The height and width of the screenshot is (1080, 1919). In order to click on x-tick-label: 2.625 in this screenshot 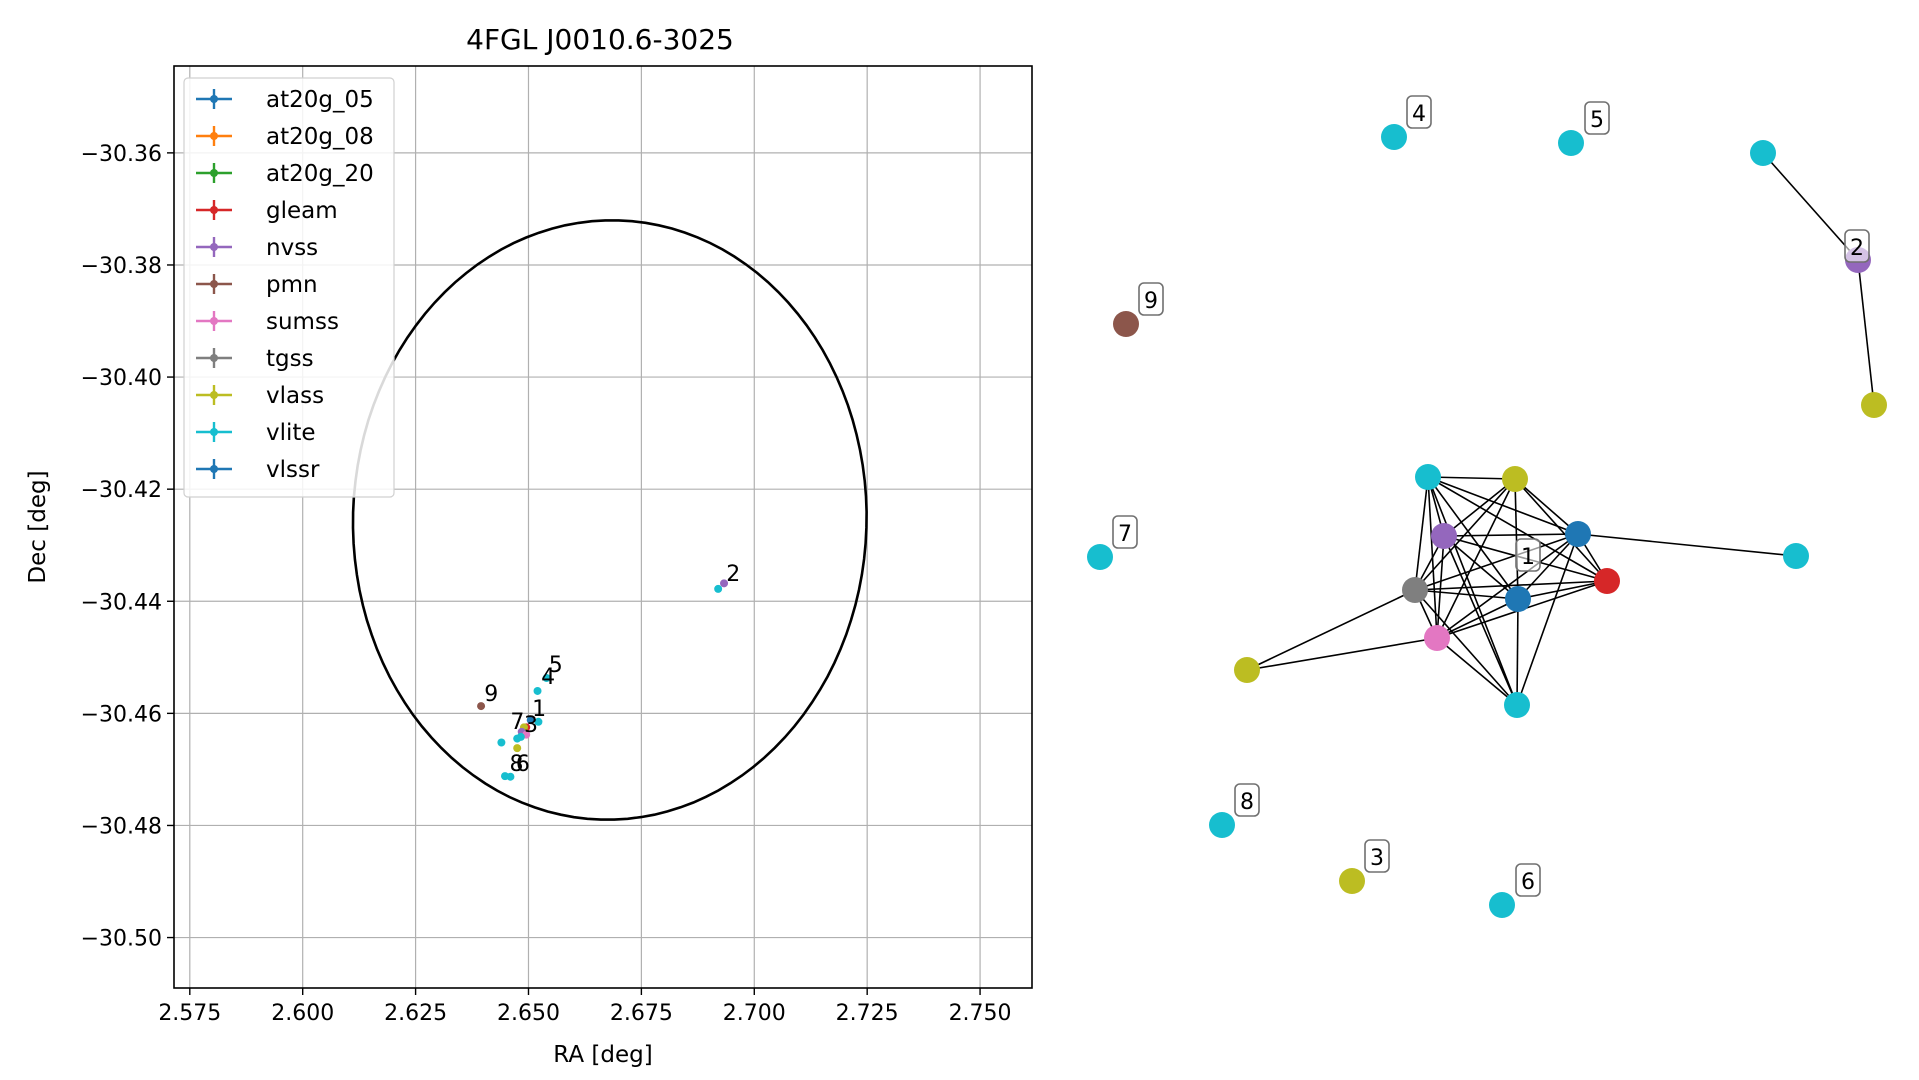, I will do `click(415, 1013)`.